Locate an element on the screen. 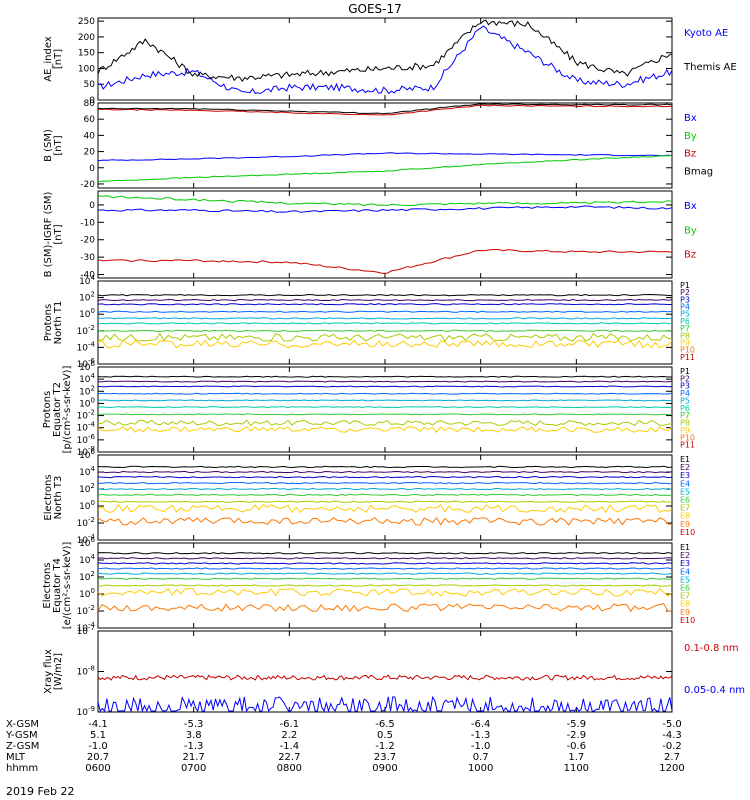  ephemeris-value: 1200 is located at coordinates (671, 768).